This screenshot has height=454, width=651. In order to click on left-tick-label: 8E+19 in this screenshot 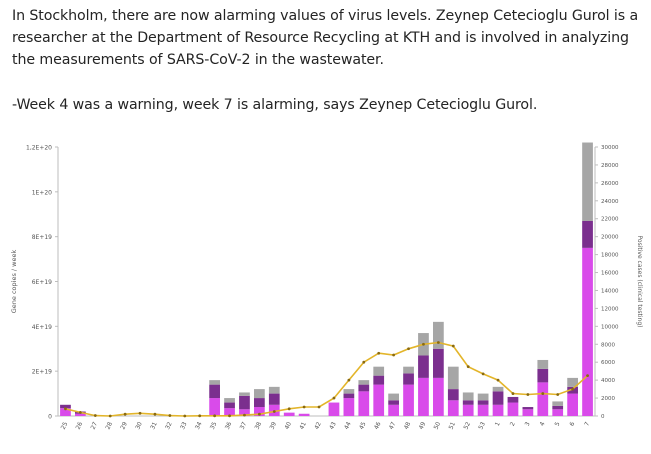, I will do `click(42, 237)`.